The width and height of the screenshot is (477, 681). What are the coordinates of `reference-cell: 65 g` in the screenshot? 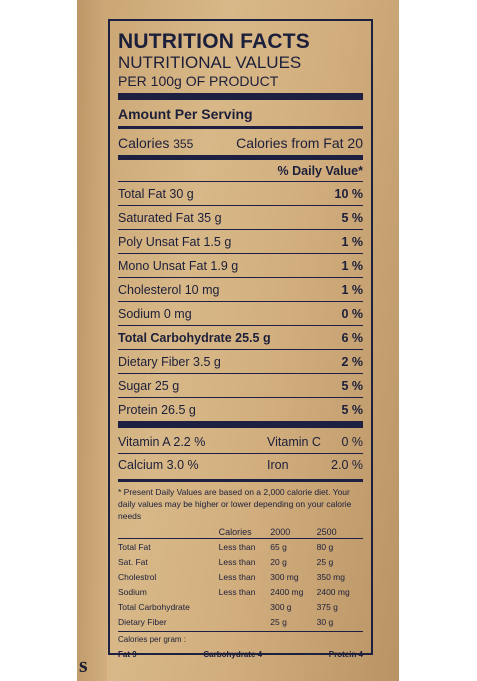 It's located at (278, 546).